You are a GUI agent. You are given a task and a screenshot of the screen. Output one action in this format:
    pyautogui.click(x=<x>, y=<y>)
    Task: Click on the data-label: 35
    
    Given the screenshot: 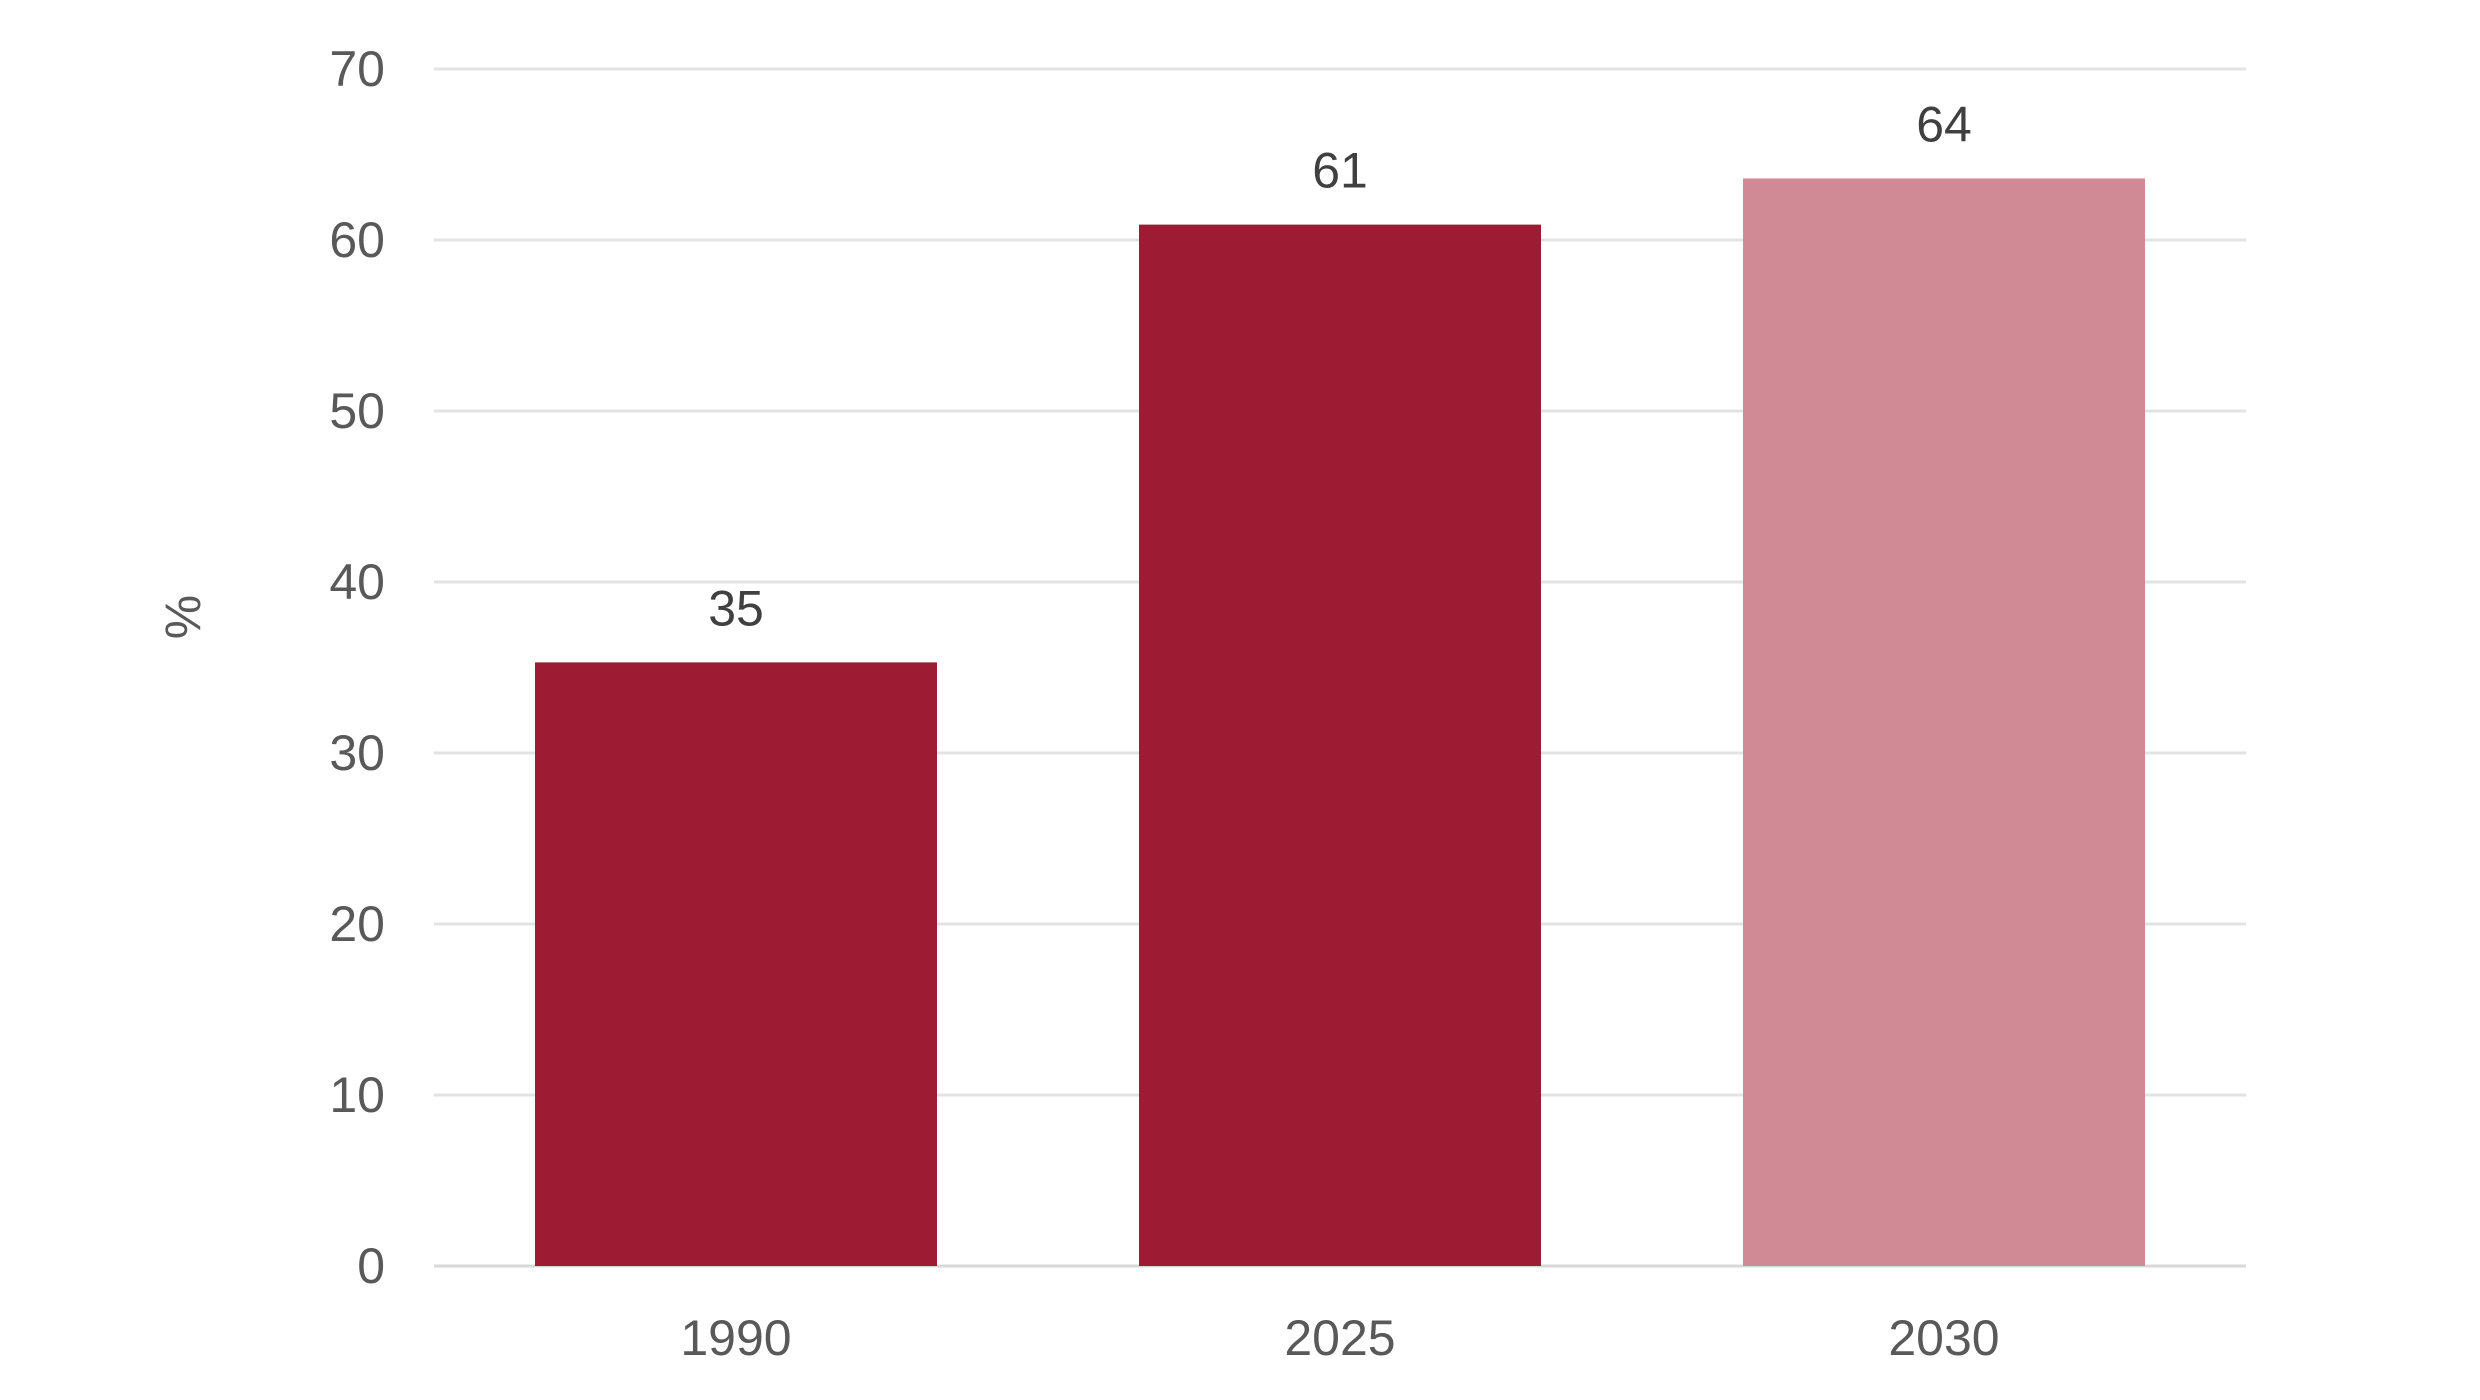 What is the action you would take?
    pyautogui.click(x=736, y=608)
    